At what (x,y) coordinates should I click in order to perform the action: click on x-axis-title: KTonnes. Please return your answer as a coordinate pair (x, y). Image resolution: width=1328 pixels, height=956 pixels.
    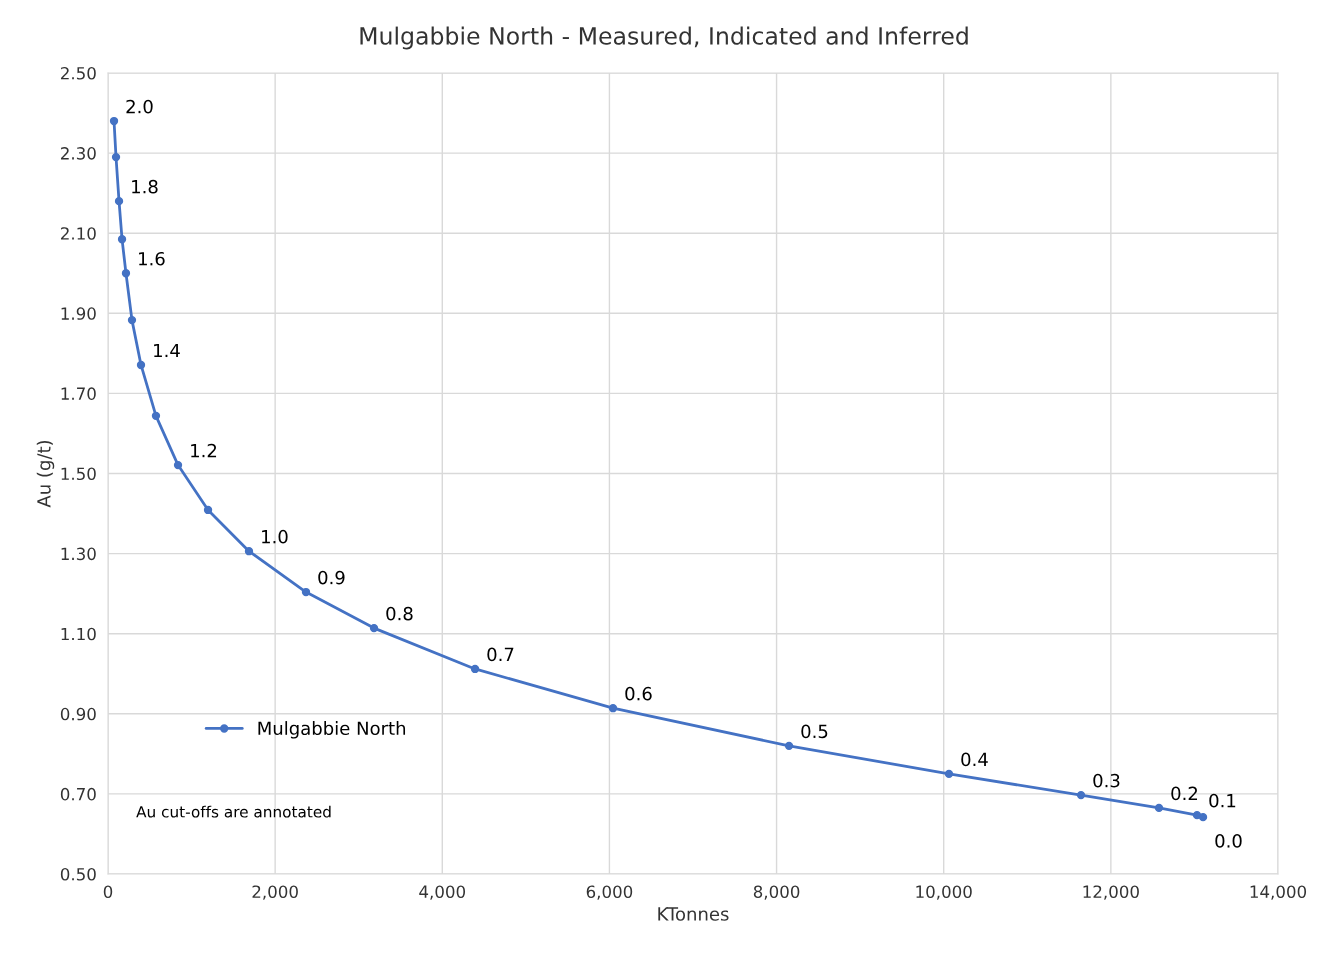
    Looking at the image, I should click on (693, 914).